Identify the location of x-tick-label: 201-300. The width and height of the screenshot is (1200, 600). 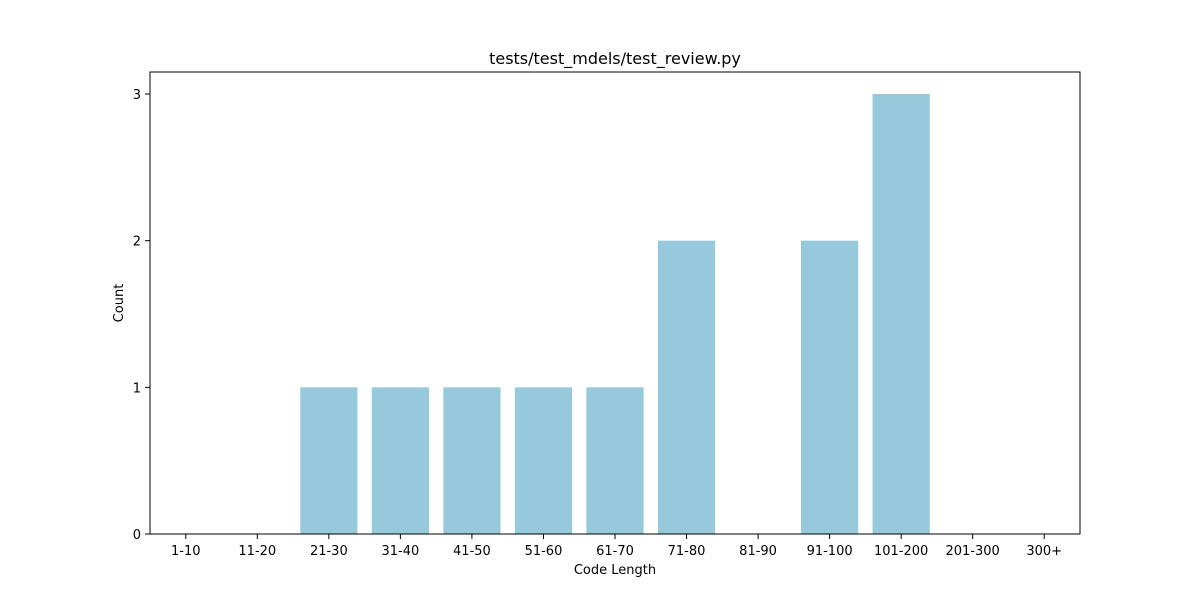
(973, 551).